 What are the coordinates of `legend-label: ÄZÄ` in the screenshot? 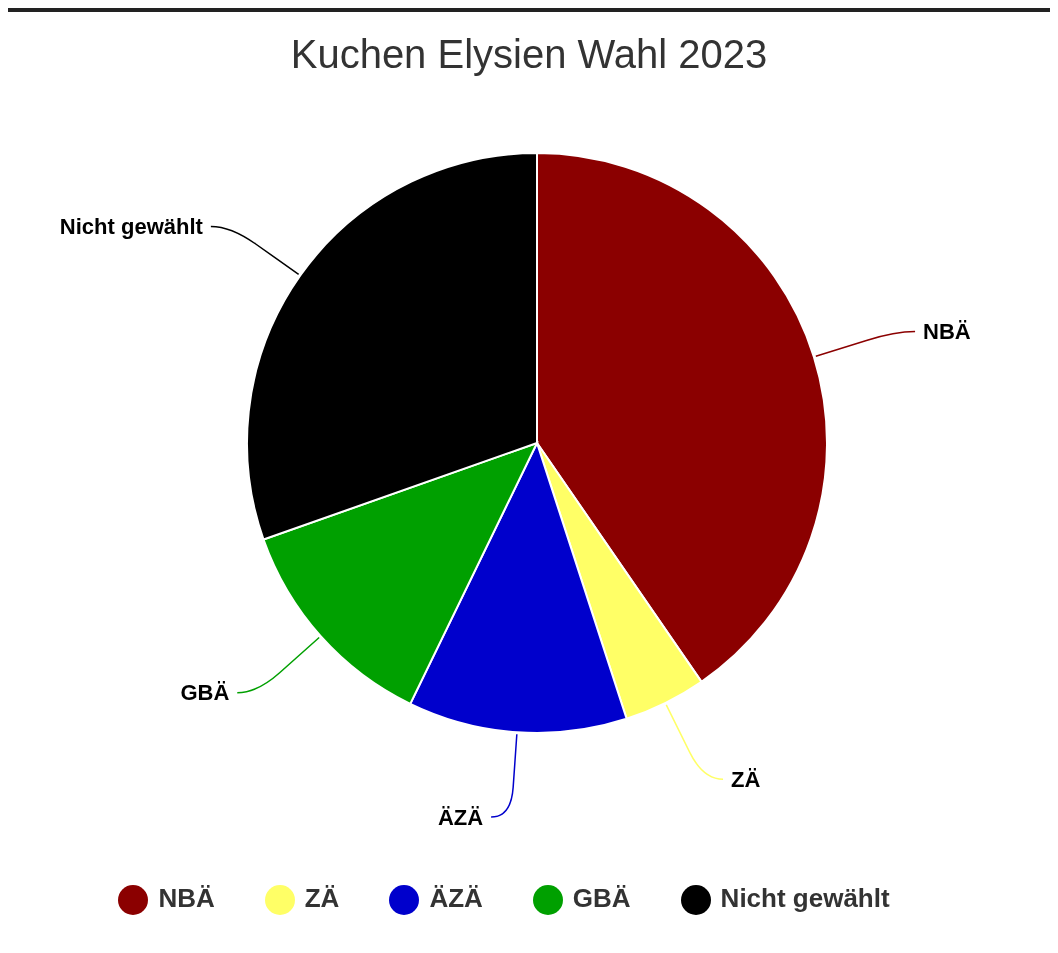 It's located at (456, 897).